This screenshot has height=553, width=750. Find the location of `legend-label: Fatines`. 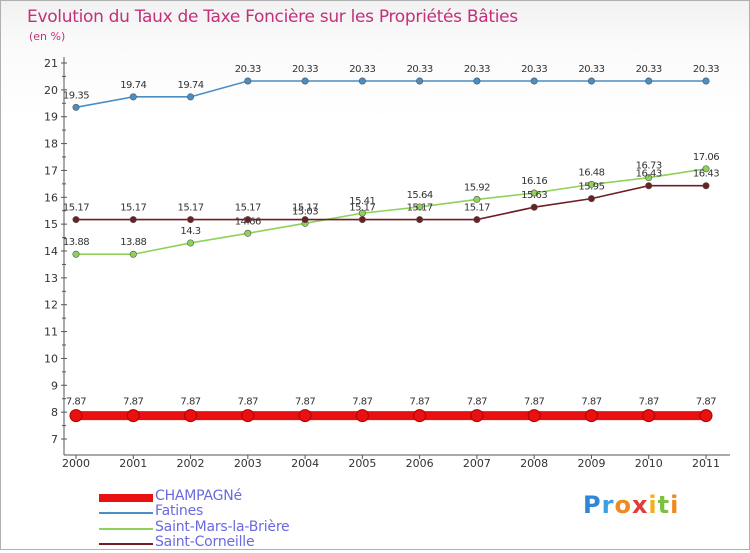

legend-label: Fatines is located at coordinates (179, 511).